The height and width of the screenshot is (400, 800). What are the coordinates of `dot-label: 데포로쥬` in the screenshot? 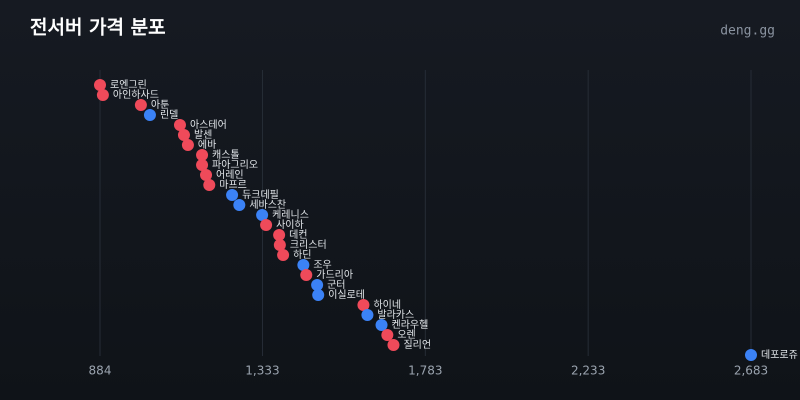 It's located at (779, 355).